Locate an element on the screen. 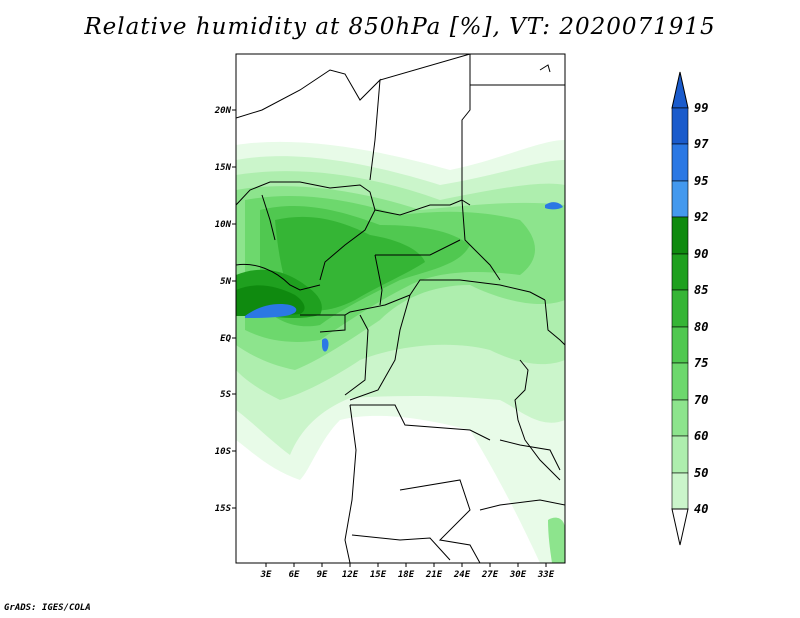 Image resolution: width=800 pixels, height=618 pixels. colorbar: 99 97 95 92 90 85 80 75 70 60 50 40 is located at coordinates (690, 308).